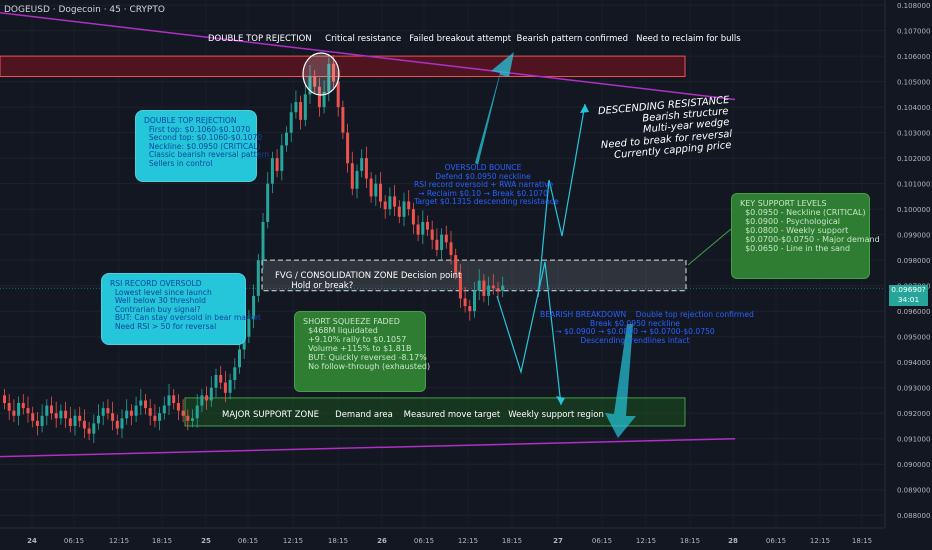 The width and height of the screenshot is (932, 550). Describe the element at coordinates (474, 275) in the screenshot. I see `fvg-zone` at that location.